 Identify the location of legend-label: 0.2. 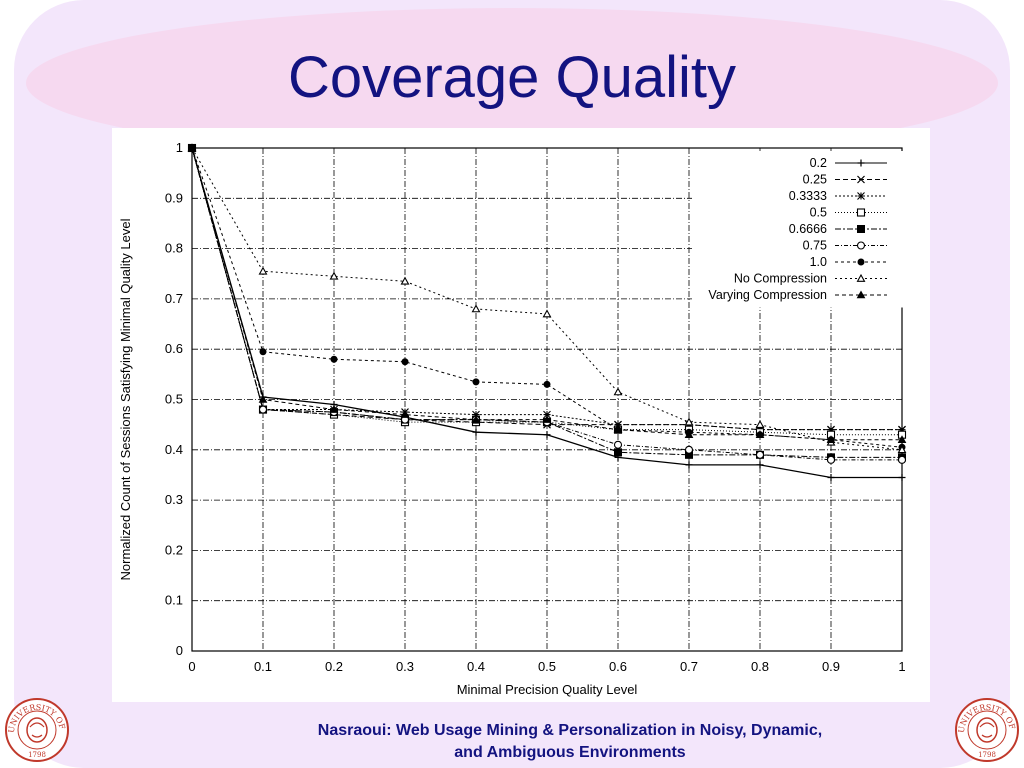
(818, 163).